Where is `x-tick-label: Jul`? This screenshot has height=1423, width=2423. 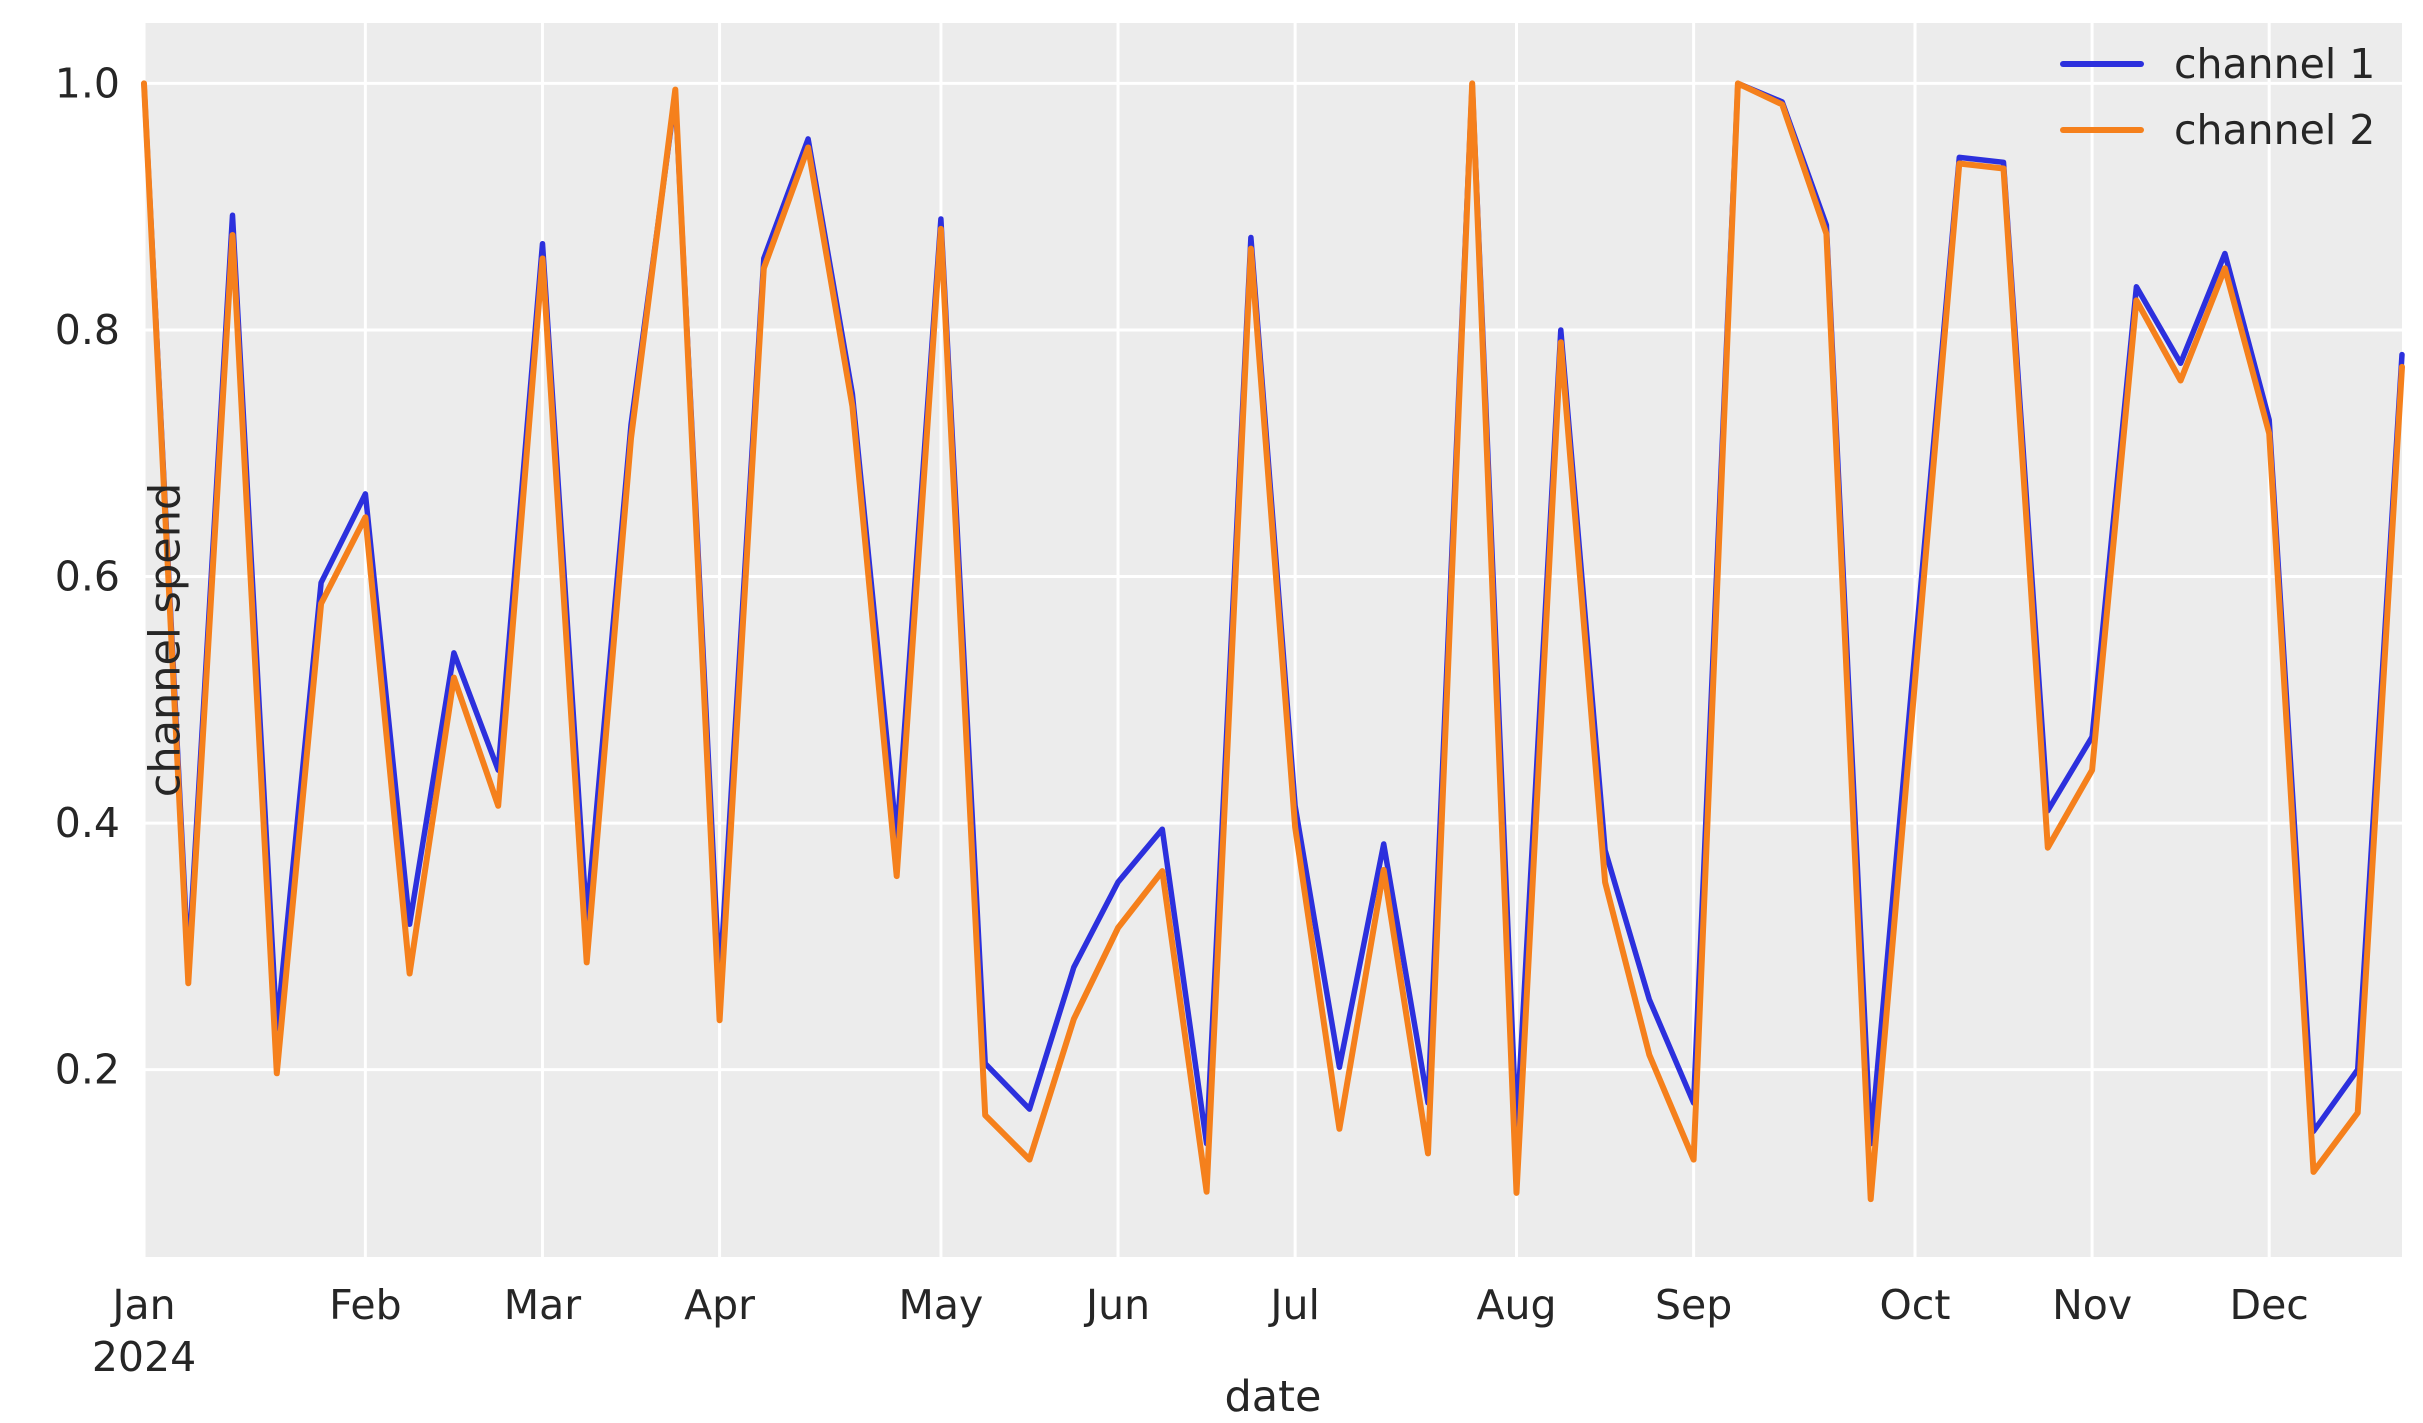
x-tick-label: Jul is located at coordinates (1293, 1305).